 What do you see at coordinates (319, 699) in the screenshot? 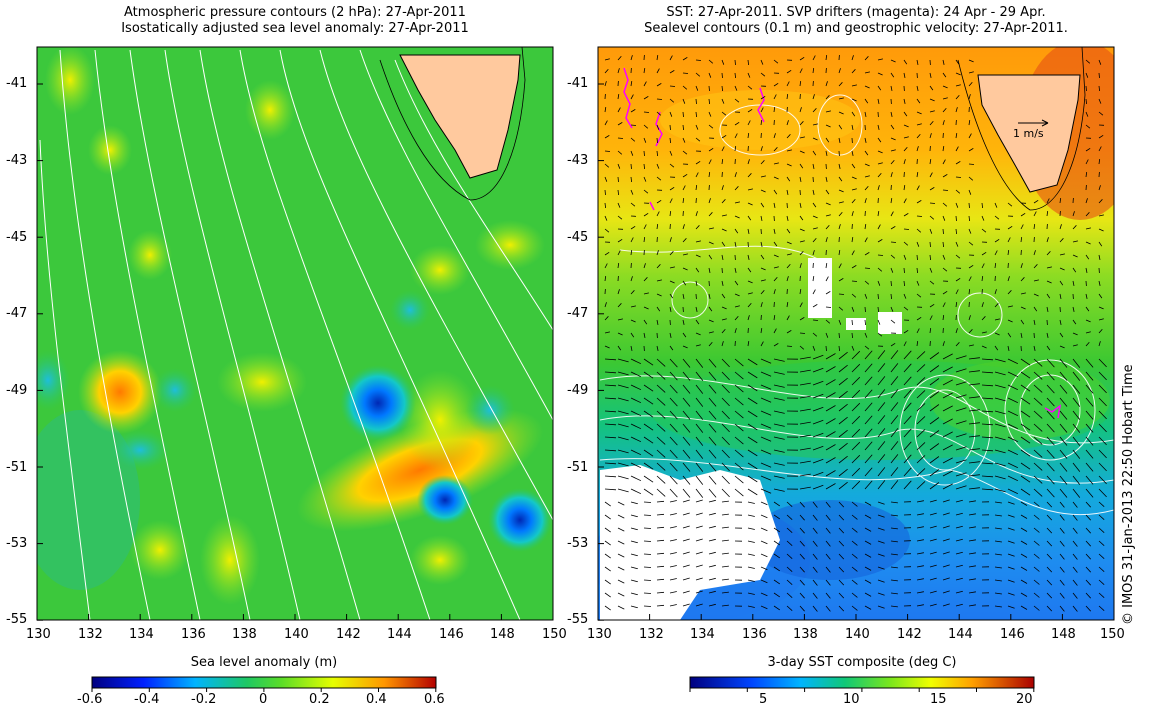
I see `sla-cbar-tick: 0.2` at bounding box center [319, 699].